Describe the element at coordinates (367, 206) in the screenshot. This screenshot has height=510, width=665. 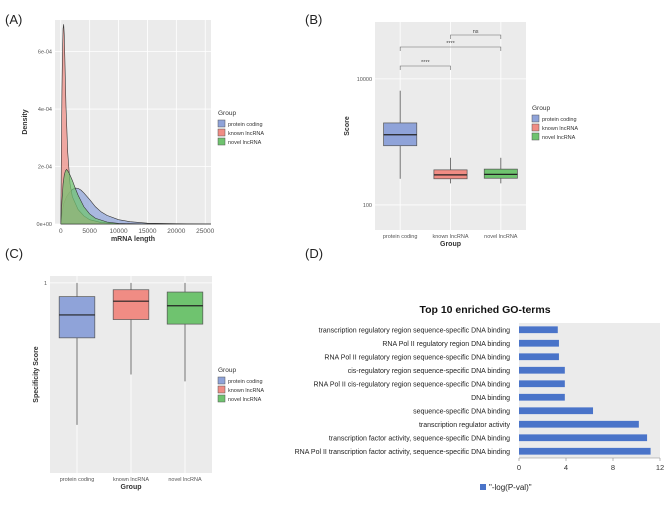
I see `y-tick-label: 100` at that location.